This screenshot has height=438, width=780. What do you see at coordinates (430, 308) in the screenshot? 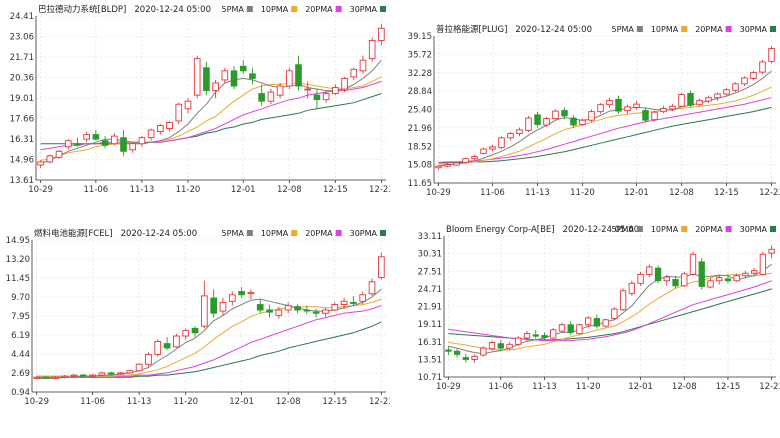
I see `y-tick-label: 21.91` at bounding box center [430, 308].